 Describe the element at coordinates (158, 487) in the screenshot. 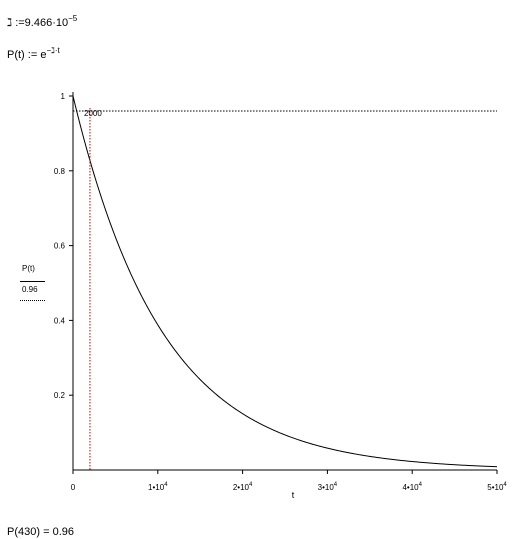

I see `x-tick-label: 1•104` at that location.